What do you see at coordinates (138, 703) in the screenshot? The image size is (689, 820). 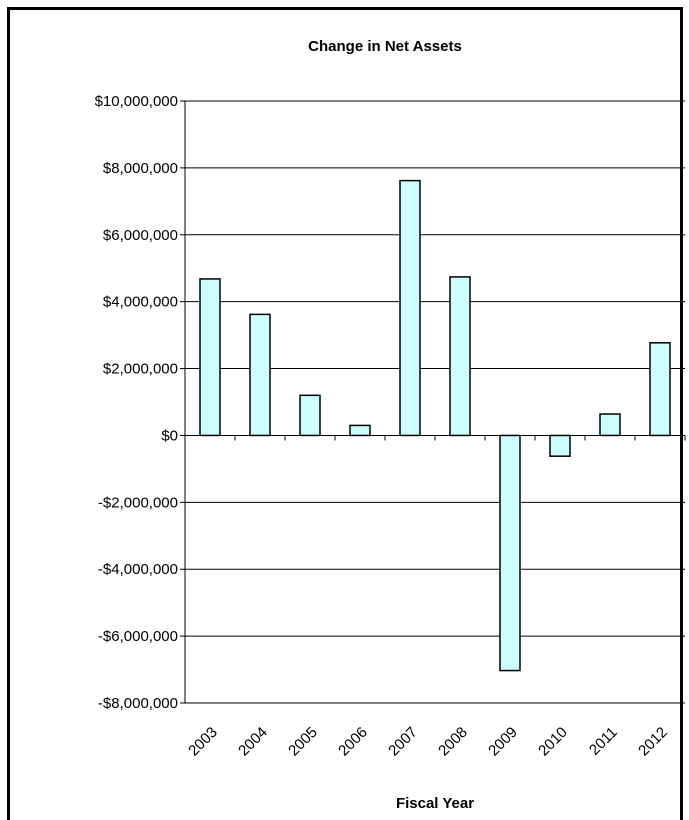 I see `y-tick-label: -$8,000,000` at bounding box center [138, 703].